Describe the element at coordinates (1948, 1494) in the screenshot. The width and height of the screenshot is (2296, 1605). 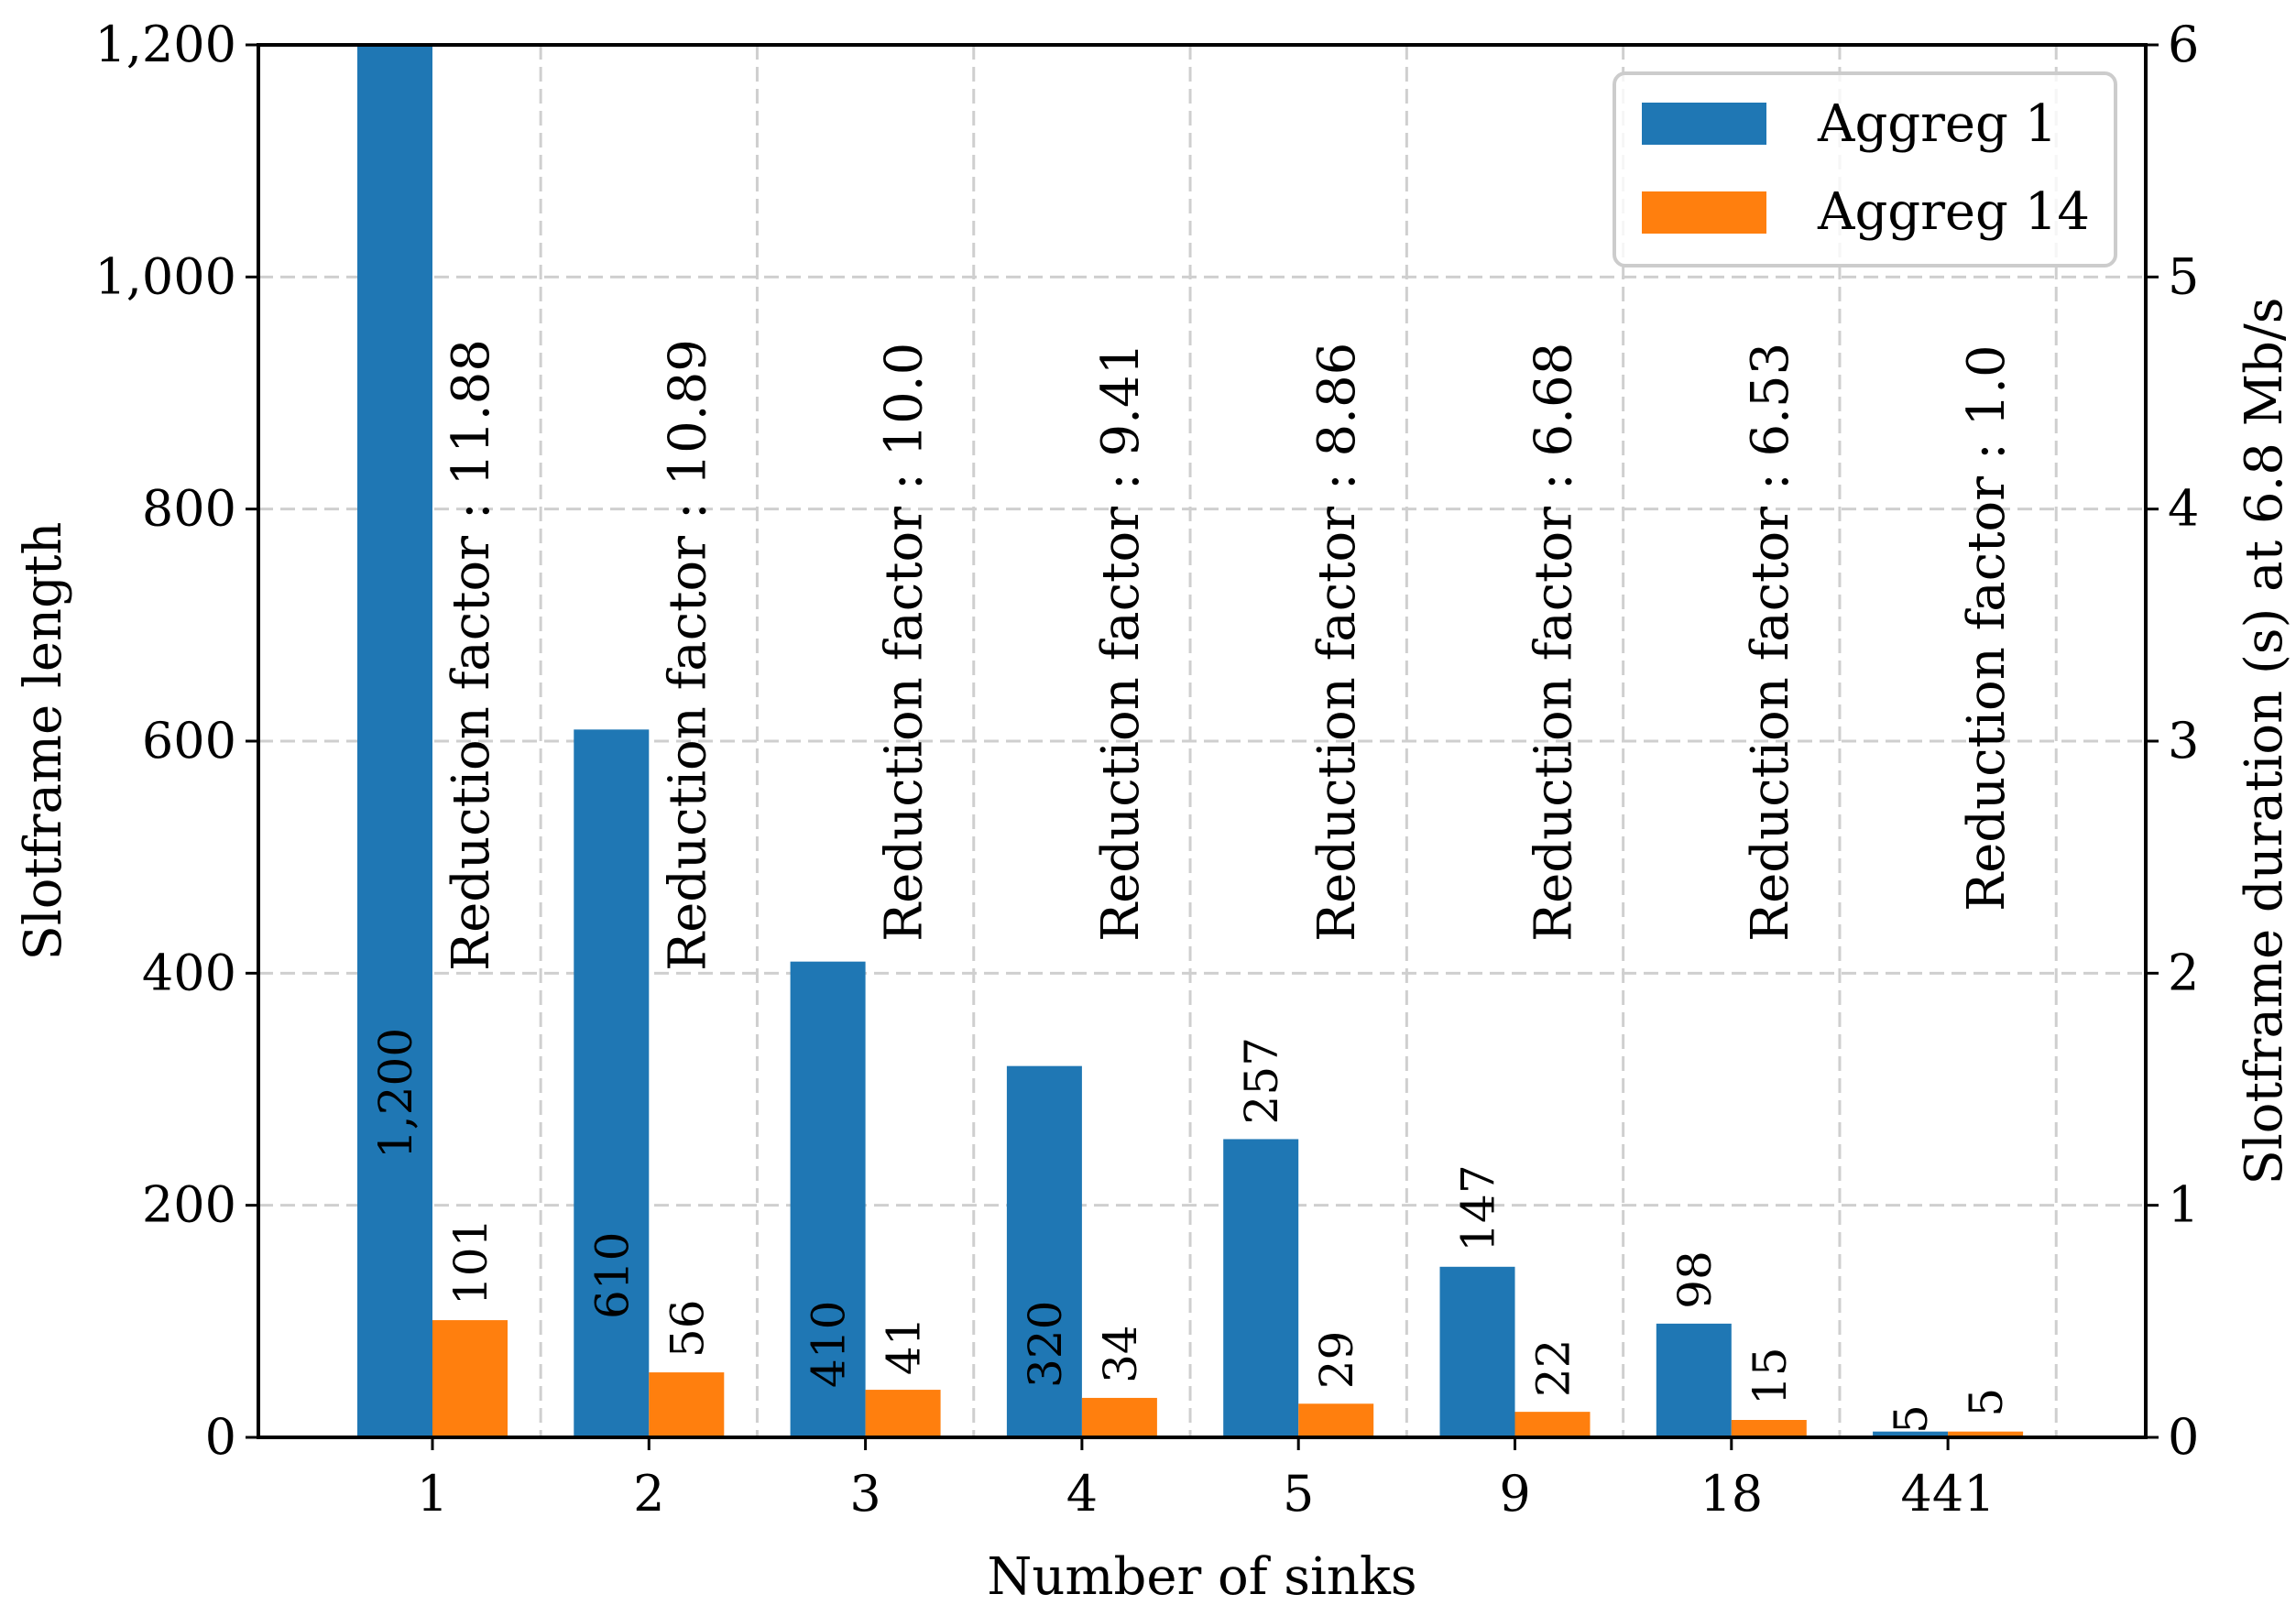
I see `x-tick-label: 441` at that location.